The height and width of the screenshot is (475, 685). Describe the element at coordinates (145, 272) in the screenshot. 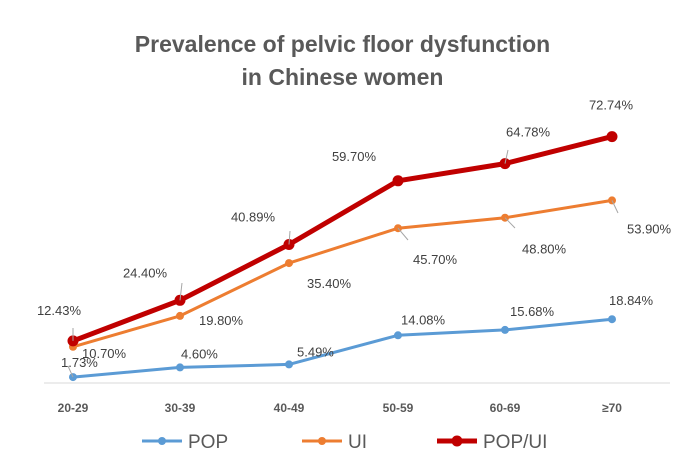

I see `data-label-pop-ui-2: 24.40%` at that location.